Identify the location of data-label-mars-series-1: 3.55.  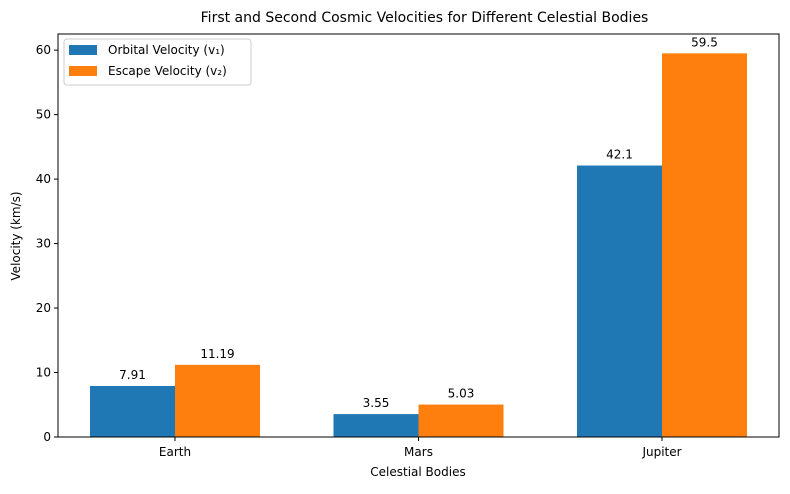
(376, 403).